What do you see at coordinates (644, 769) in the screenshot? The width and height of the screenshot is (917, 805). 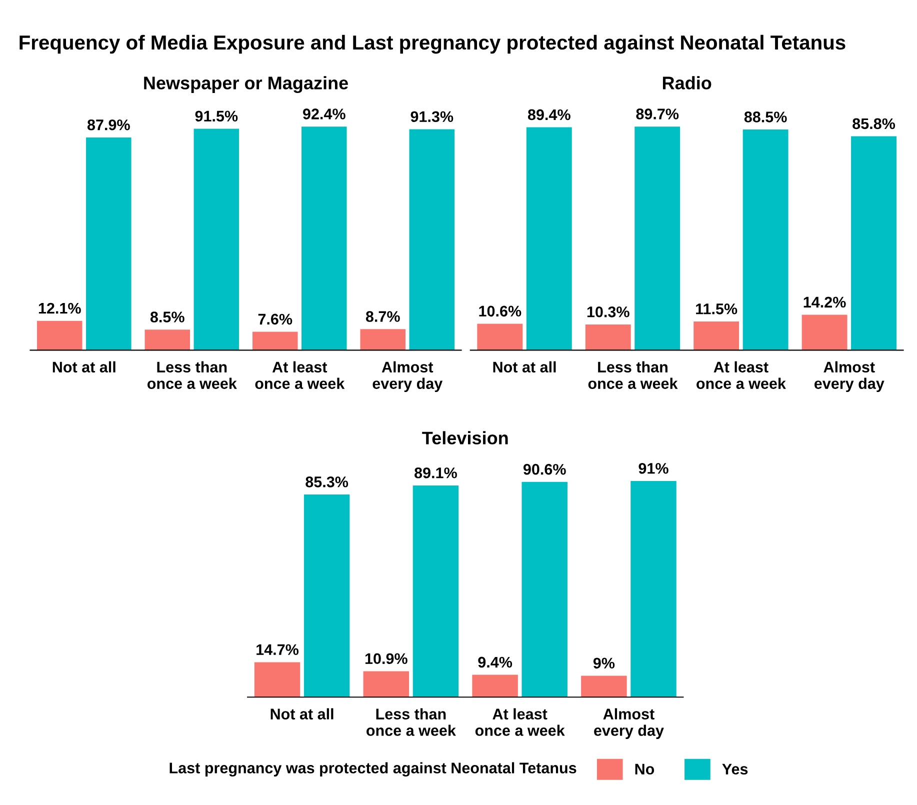 I see `legend-label: No` at bounding box center [644, 769].